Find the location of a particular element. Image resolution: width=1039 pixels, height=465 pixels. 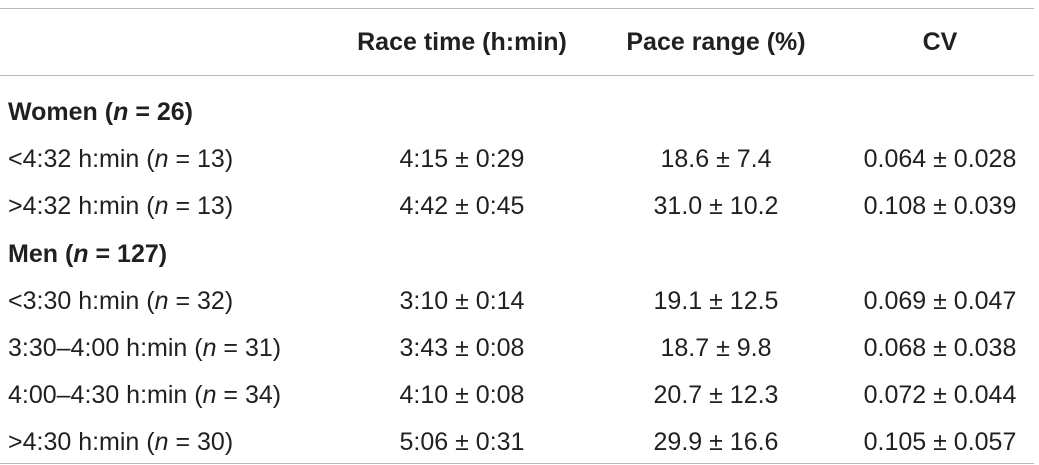

row-label: 3:30–4:00 h:min (n = 31) is located at coordinates (144, 348).